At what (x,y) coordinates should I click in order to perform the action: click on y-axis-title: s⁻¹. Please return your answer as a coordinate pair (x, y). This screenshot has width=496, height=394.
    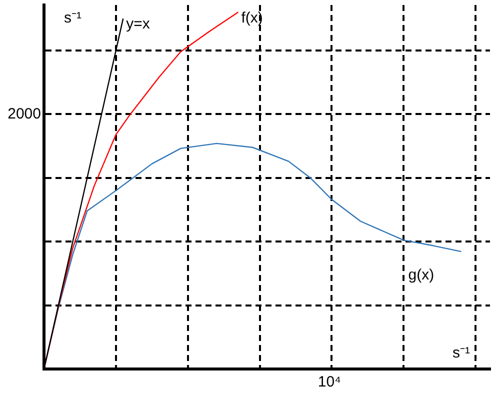
    Looking at the image, I should click on (73, 18).